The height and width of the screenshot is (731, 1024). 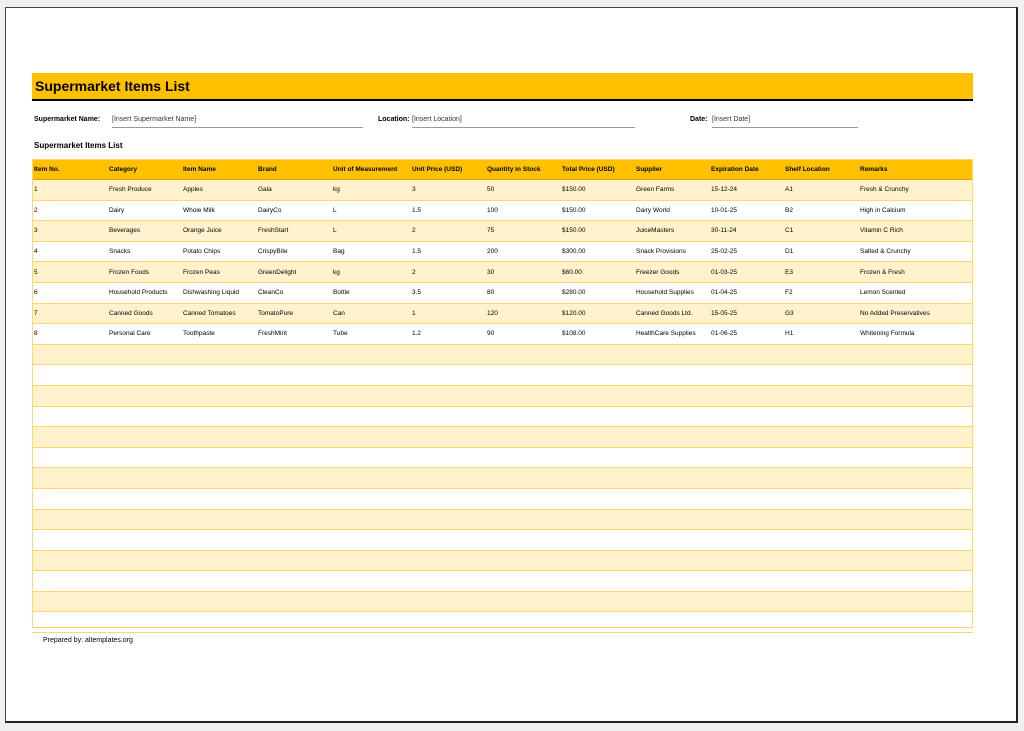 I want to click on table-cell: 80, so click(x=522, y=293).